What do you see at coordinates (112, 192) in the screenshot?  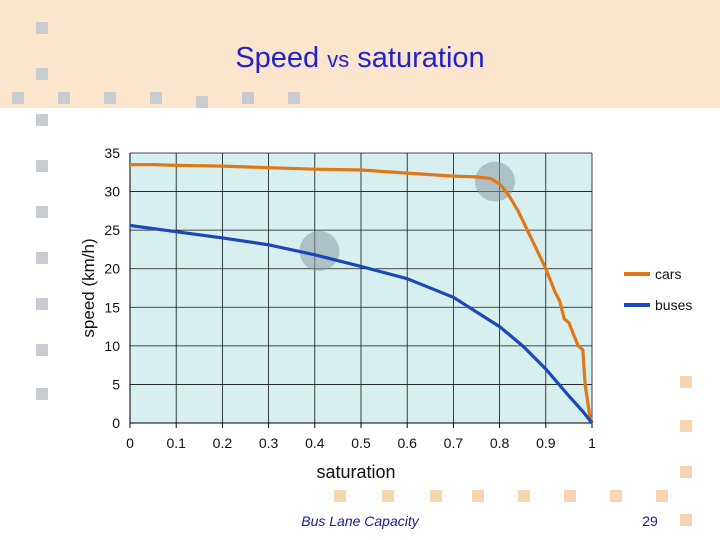 I see `y-tick-label: 30` at bounding box center [112, 192].